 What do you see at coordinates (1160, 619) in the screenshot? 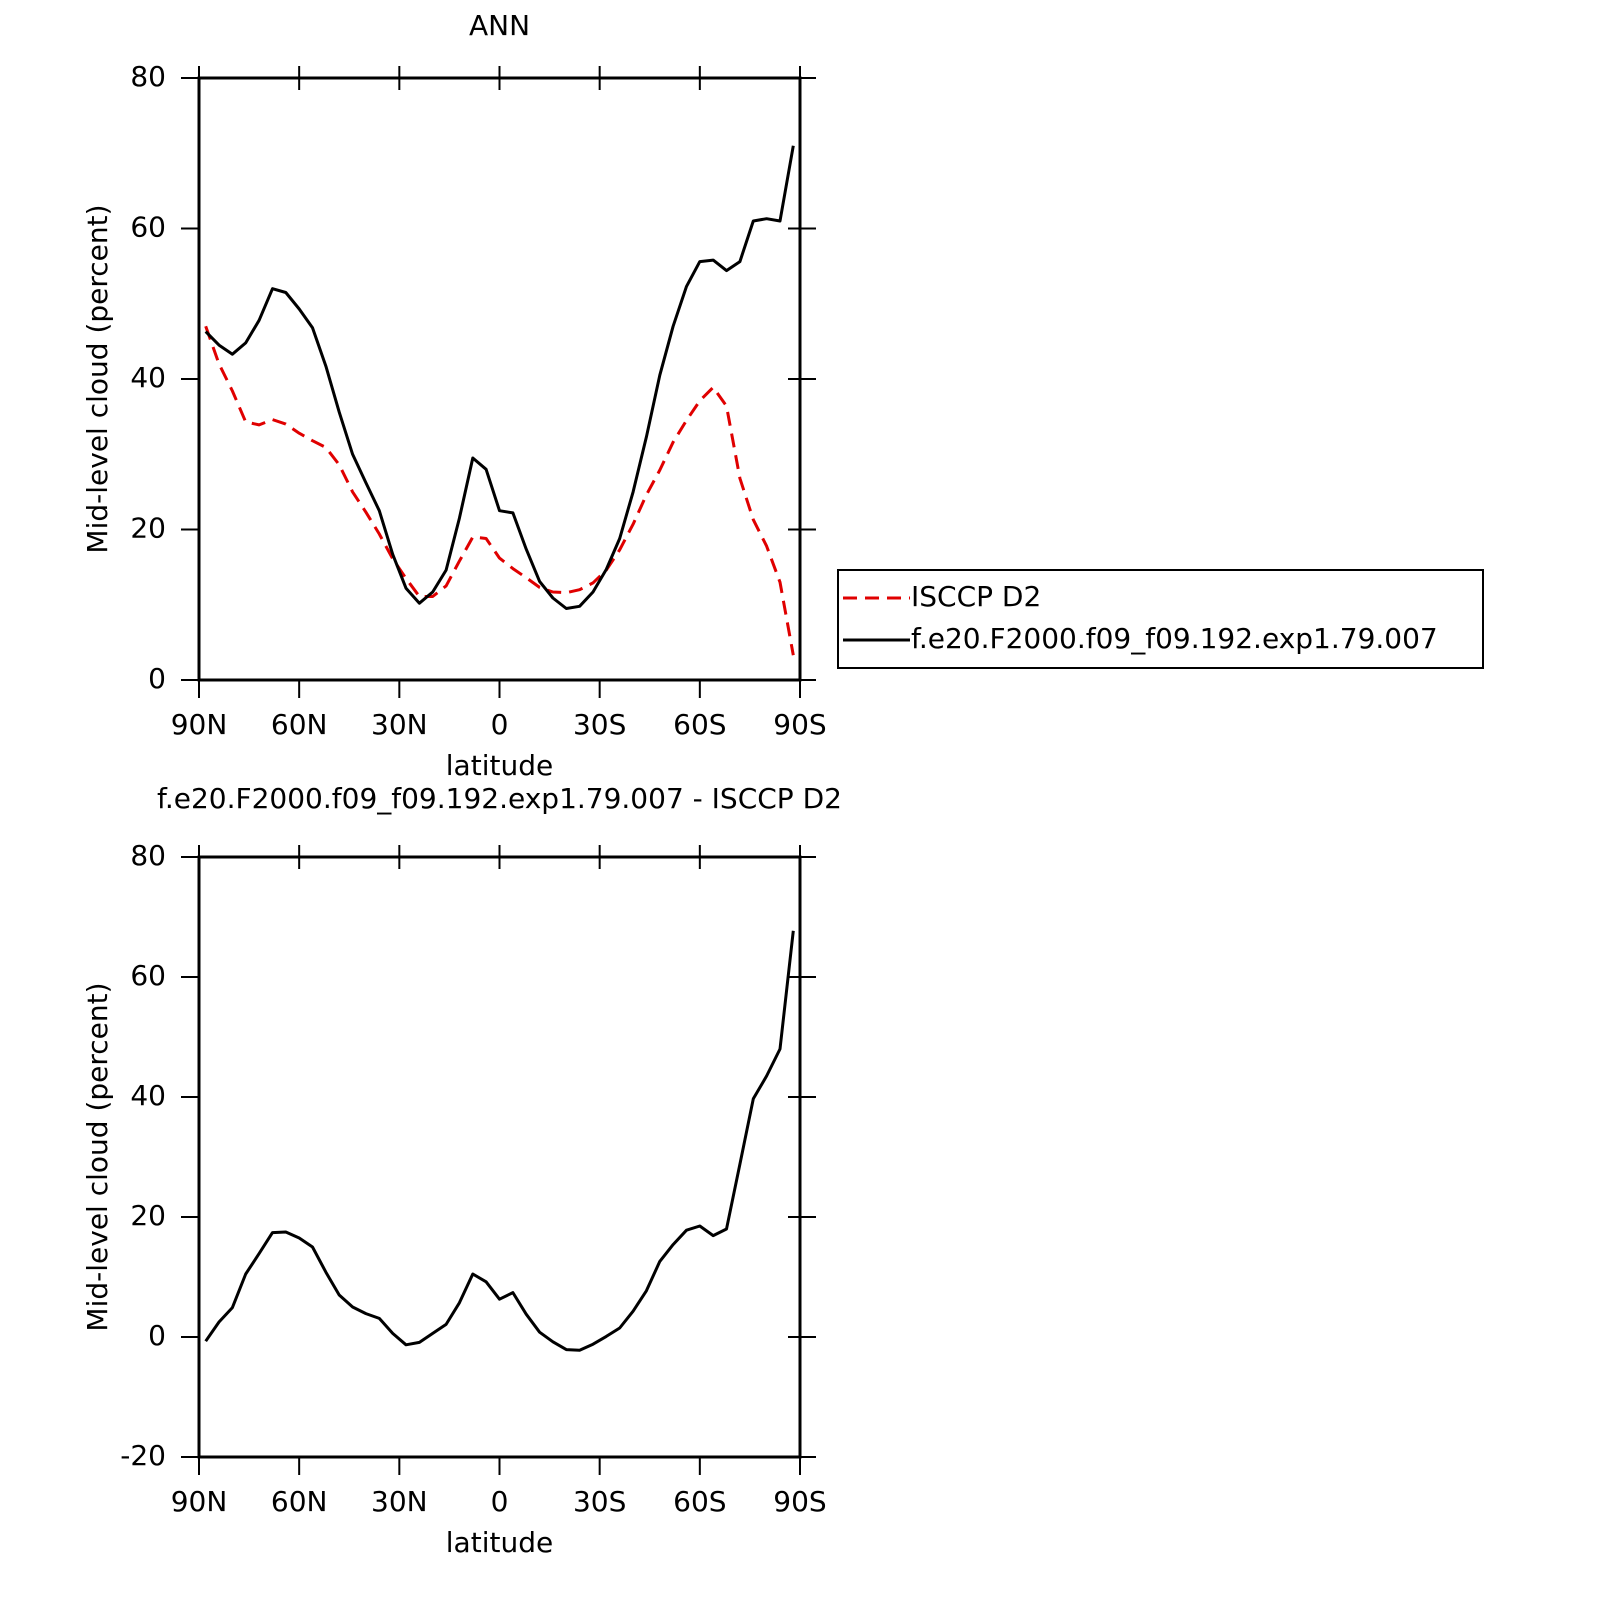
I see `legend-box` at bounding box center [1160, 619].